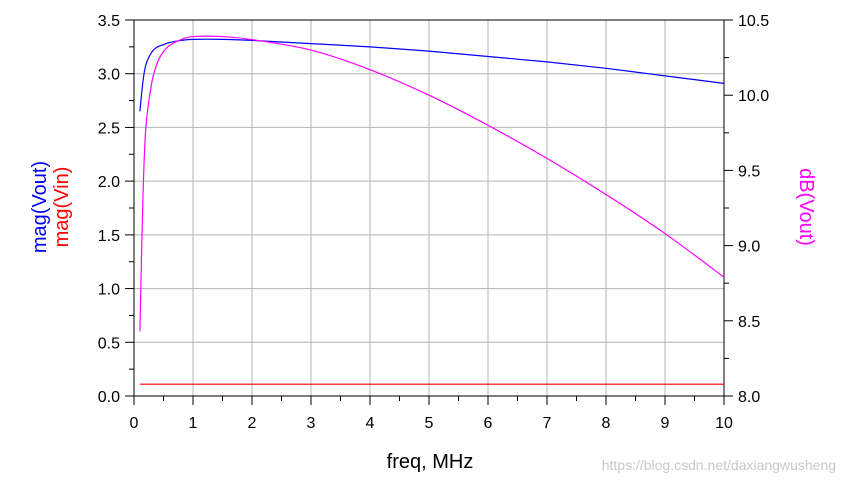  What do you see at coordinates (109, 128) in the screenshot?
I see `left-tick-label: 2.5` at bounding box center [109, 128].